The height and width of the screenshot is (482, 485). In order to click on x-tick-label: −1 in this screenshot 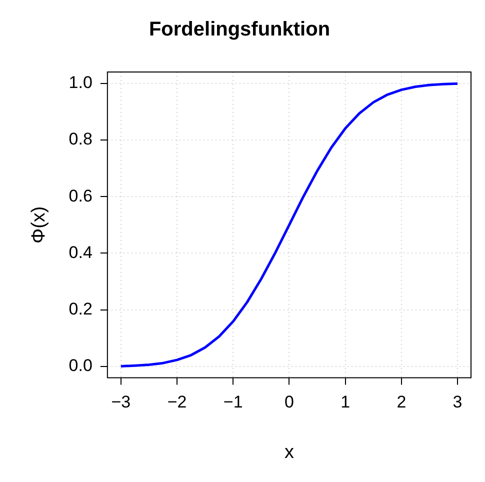, I will do `click(233, 402)`.